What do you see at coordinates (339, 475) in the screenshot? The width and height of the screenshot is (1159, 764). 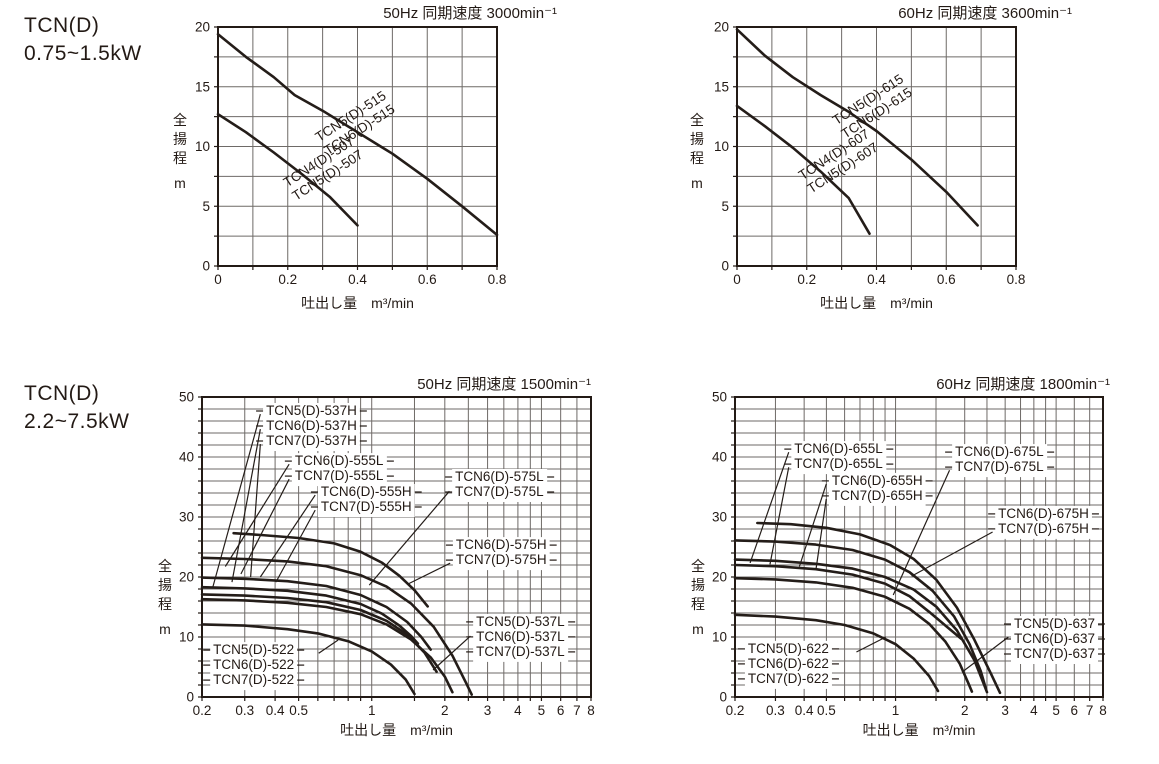 I see `curve-label-line: TCN7(D)-555L` at bounding box center [339, 475].